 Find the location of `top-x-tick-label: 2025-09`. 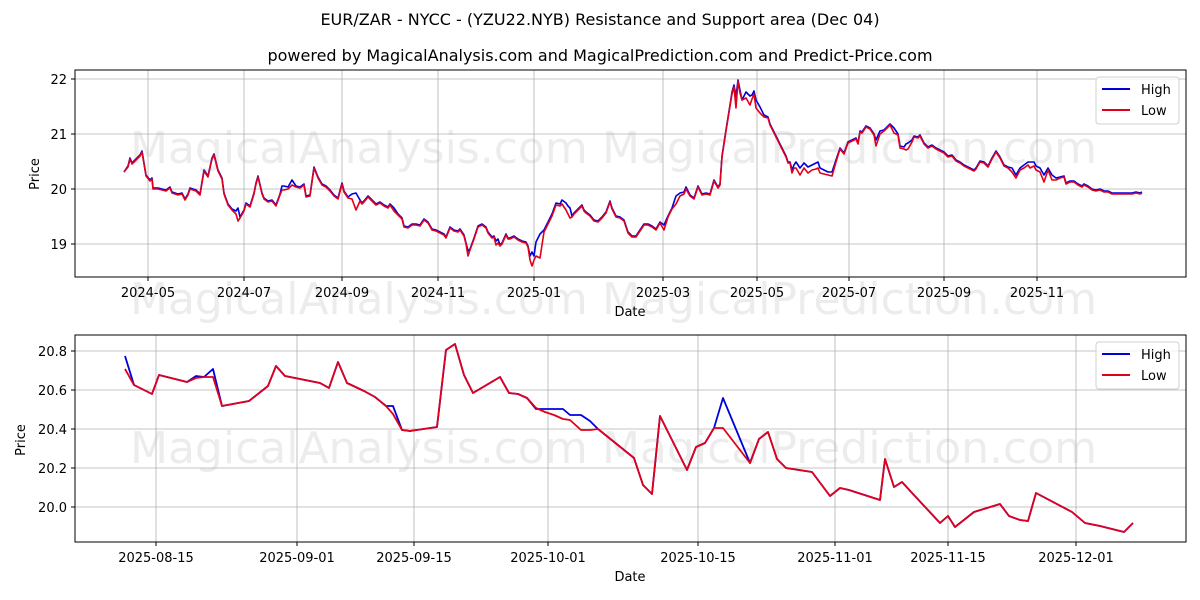

top-x-tick-label: 2025-09 is located at coordinates (944, 293).